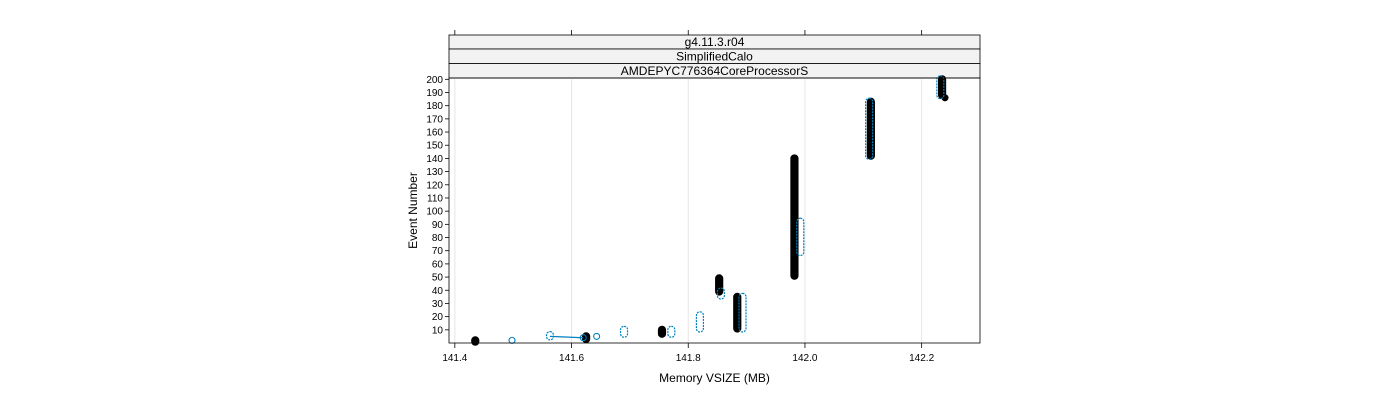 The height and width of the screenshot is (400, 1400). I want to click on x-tick-label: 141.6, so click(571, 358).